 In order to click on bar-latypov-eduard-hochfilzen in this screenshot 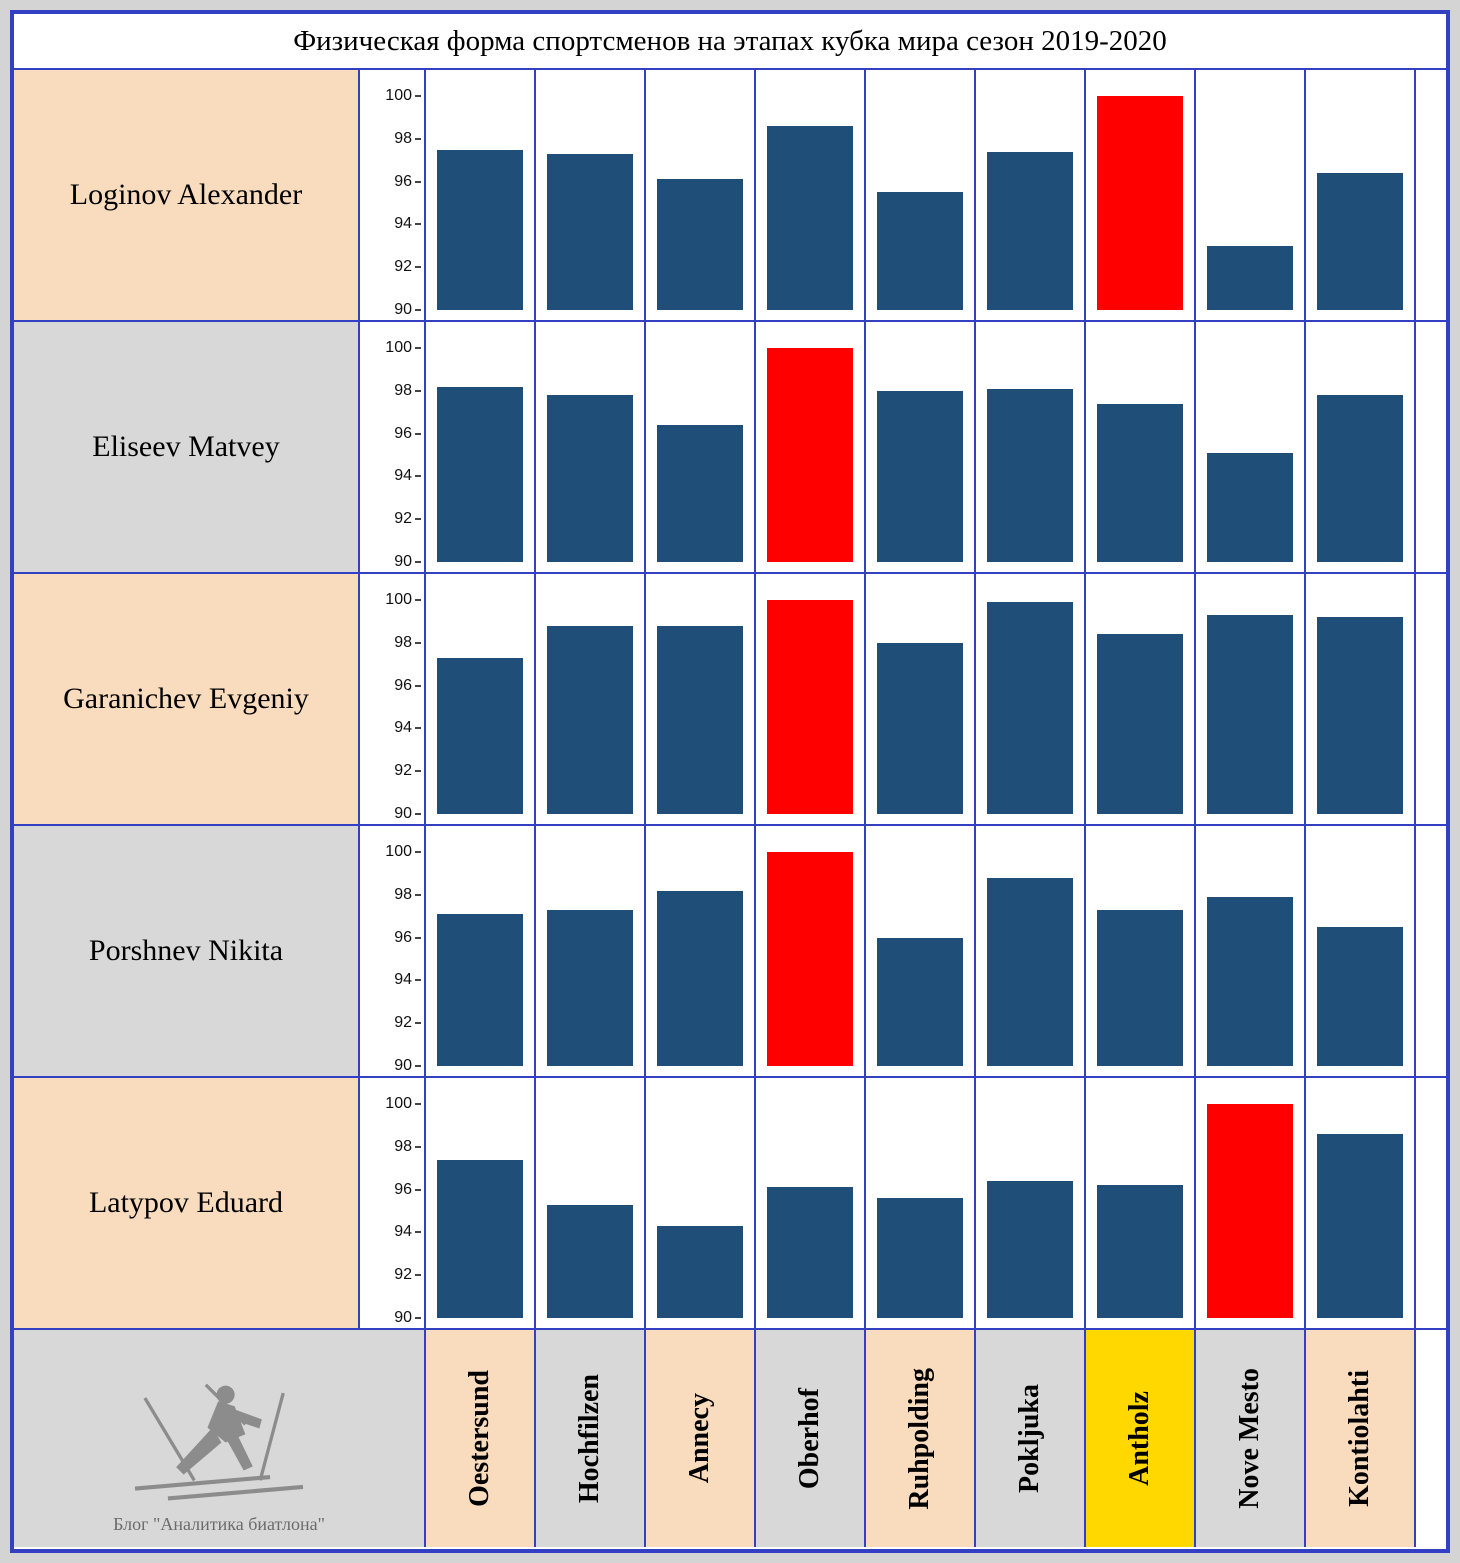, I will do `click(590, 1261)`.